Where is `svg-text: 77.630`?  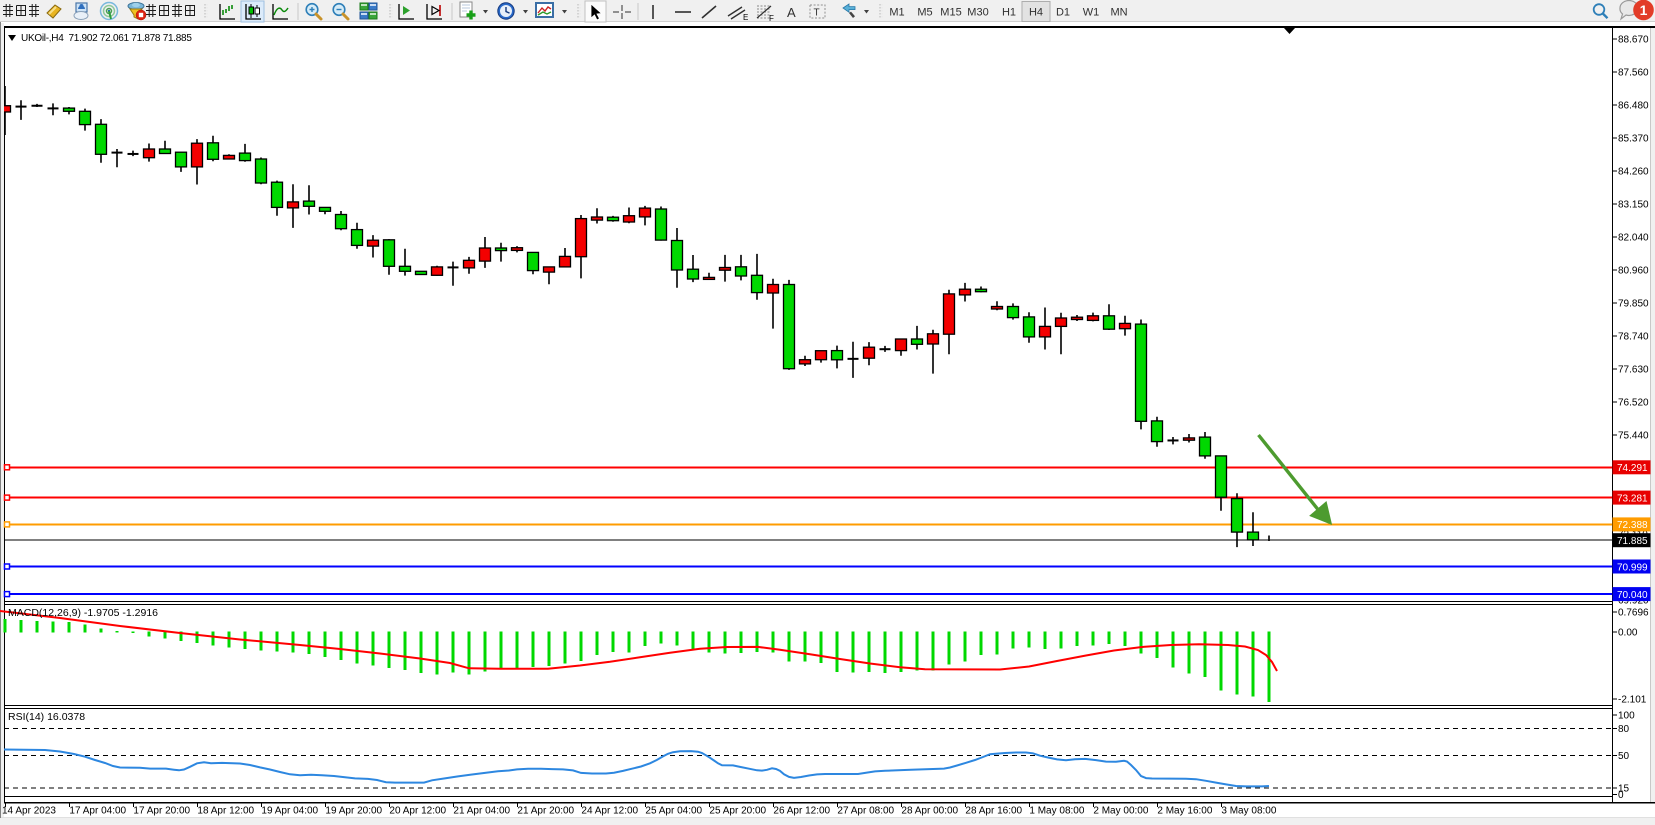
svg-text: 77.630 is located at coordinates (1633, 370).